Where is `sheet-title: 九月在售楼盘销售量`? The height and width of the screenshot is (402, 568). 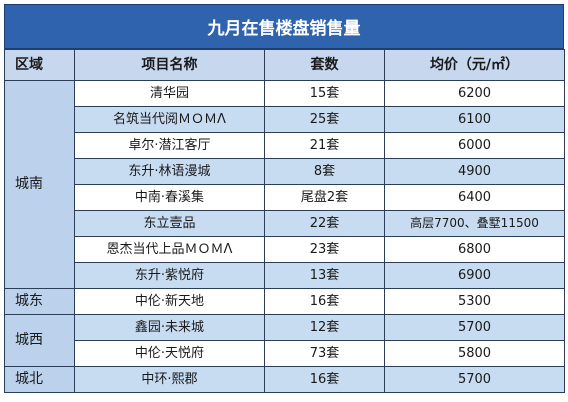
sheet-title: 九月在售楼盘销售量 is located at coordinates (284, 26).